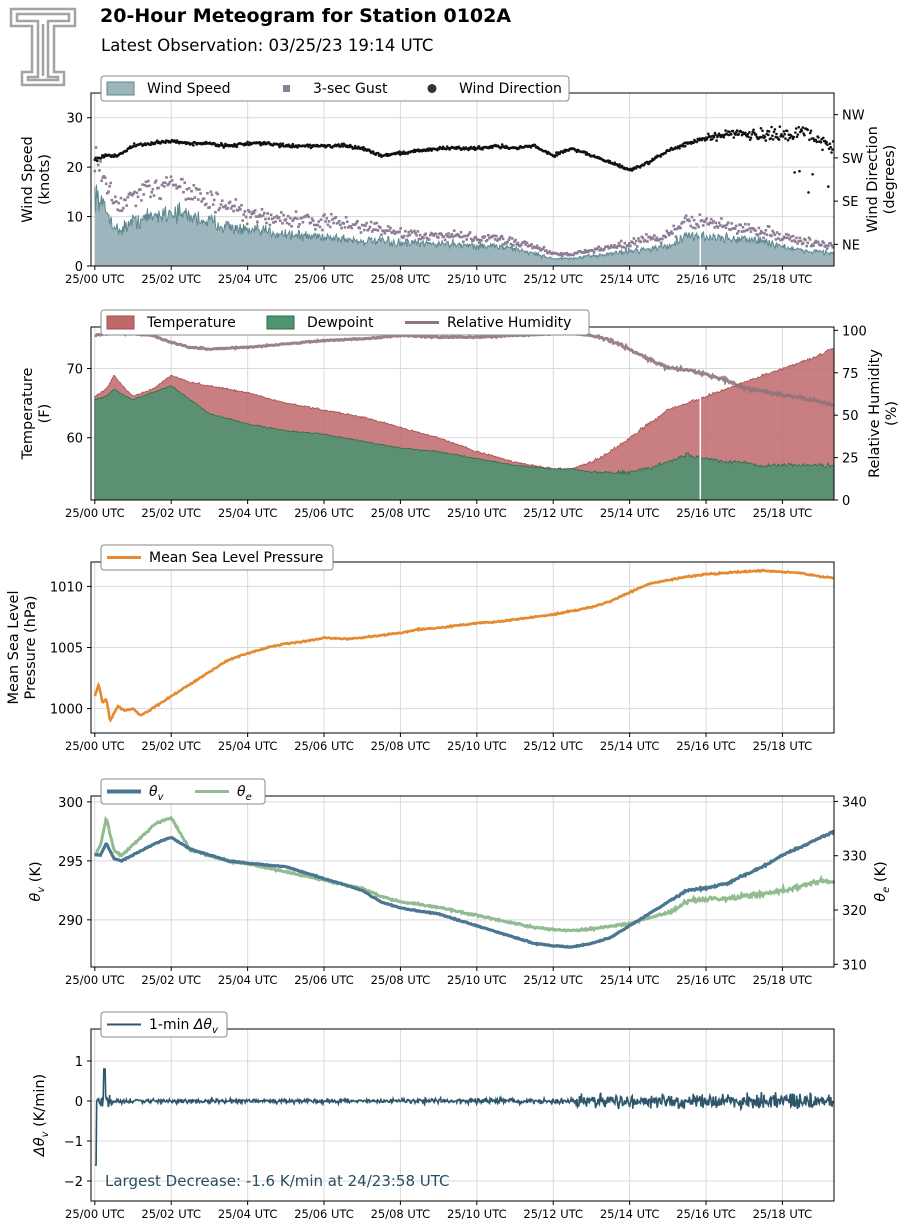 This screenshot has height=1231, width=913. Describe the element at coordinates (462, 647) in the screenshot. I see `axes-frame` at that location.